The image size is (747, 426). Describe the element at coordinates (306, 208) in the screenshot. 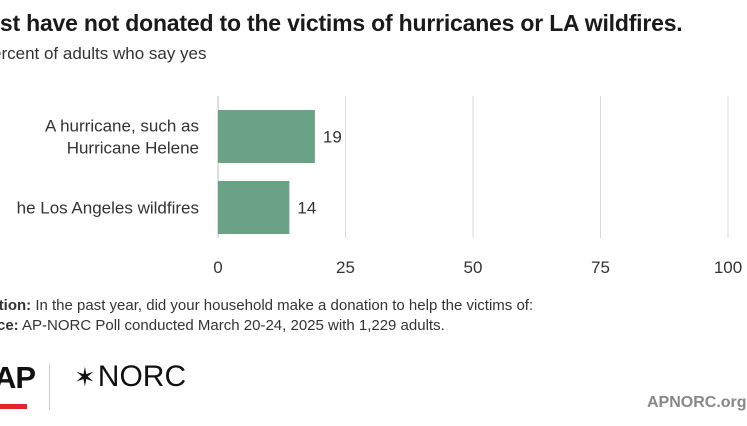

I see `data-label: 14` at that location.